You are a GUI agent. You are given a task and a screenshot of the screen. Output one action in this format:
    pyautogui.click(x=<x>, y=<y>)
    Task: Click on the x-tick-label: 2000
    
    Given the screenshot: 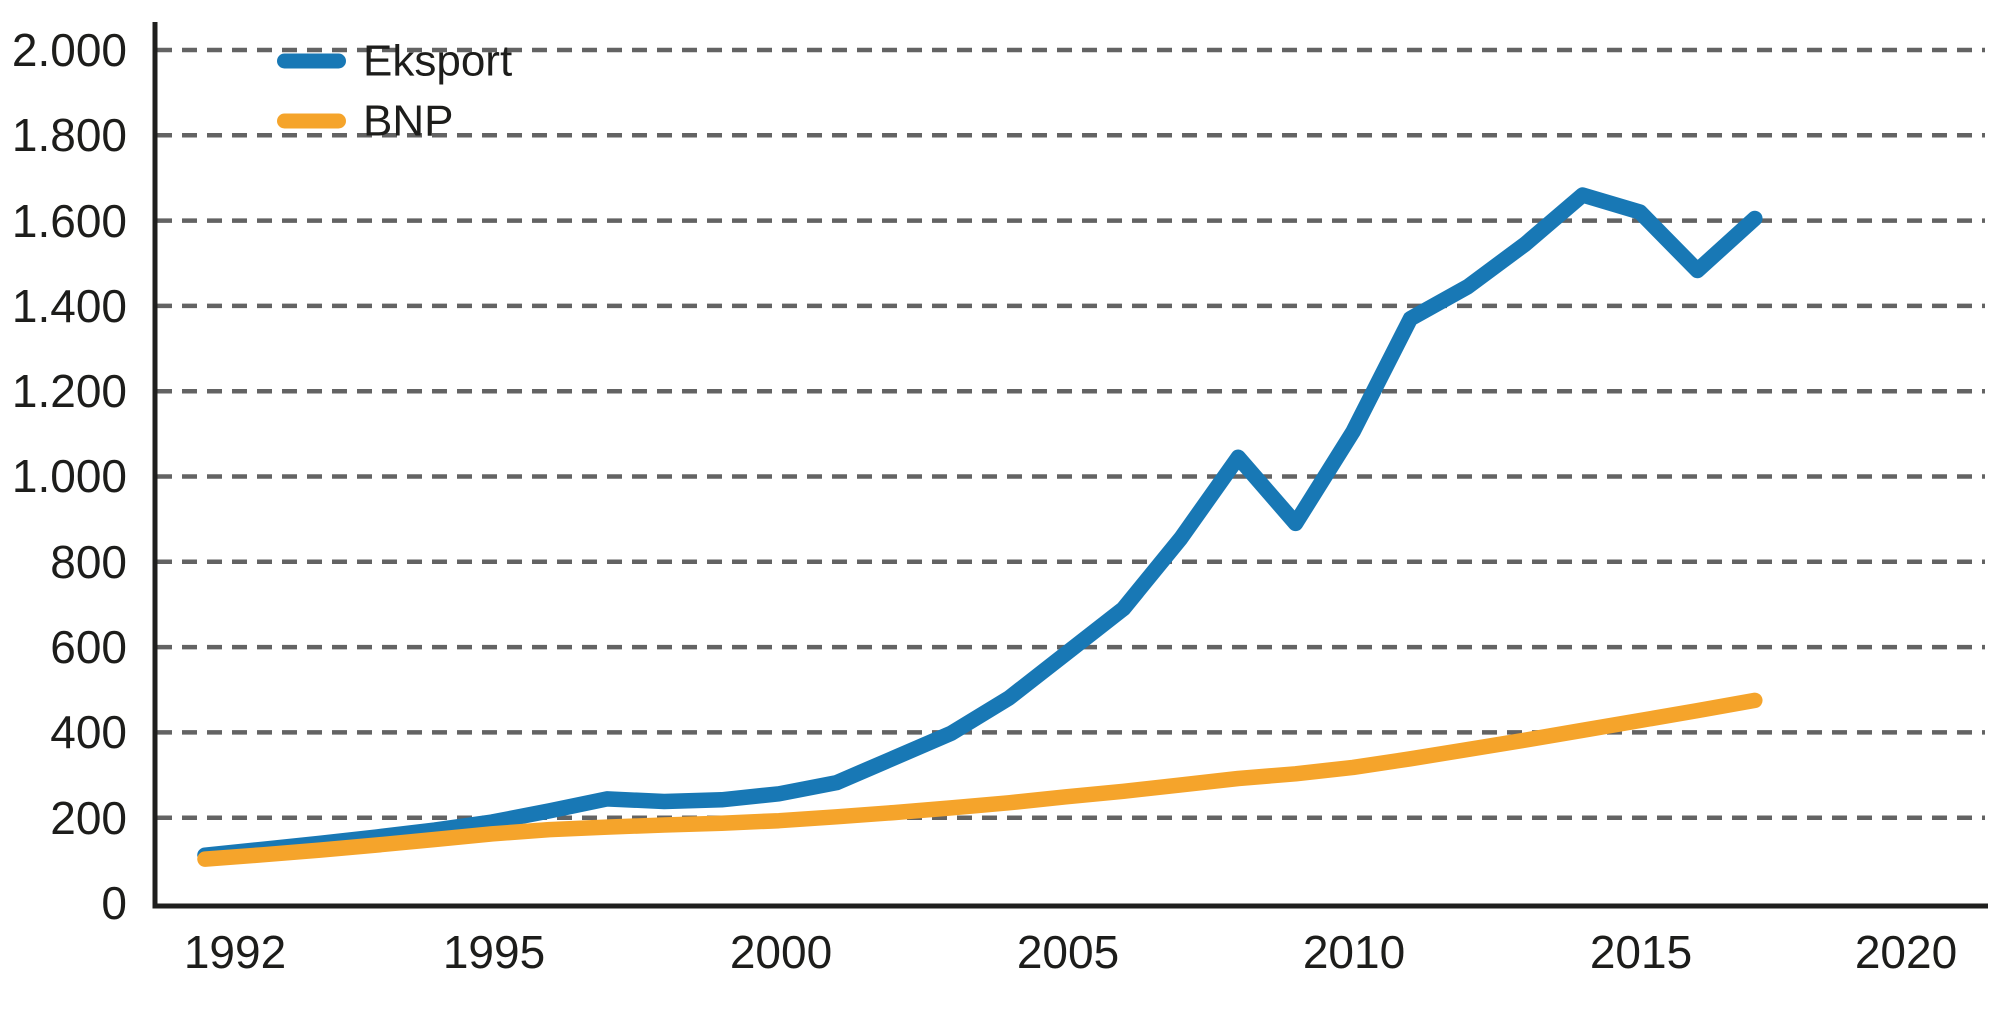 What is the action you would take?
    pyautogui.click(x=781, y=952)
    